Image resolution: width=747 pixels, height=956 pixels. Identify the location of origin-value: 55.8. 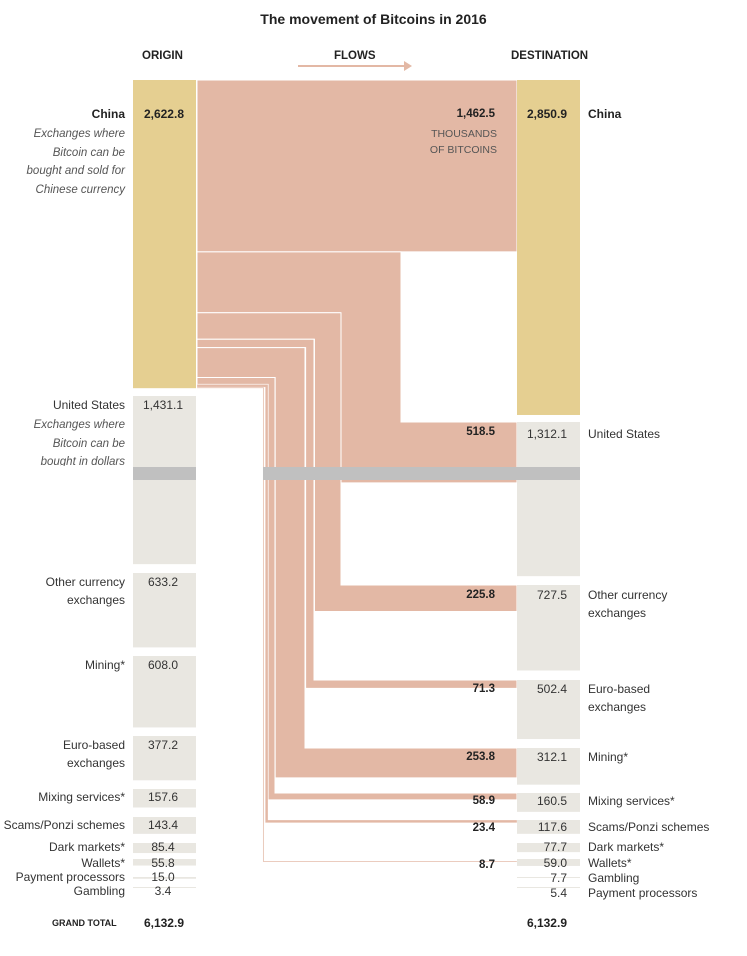
(163, 863).